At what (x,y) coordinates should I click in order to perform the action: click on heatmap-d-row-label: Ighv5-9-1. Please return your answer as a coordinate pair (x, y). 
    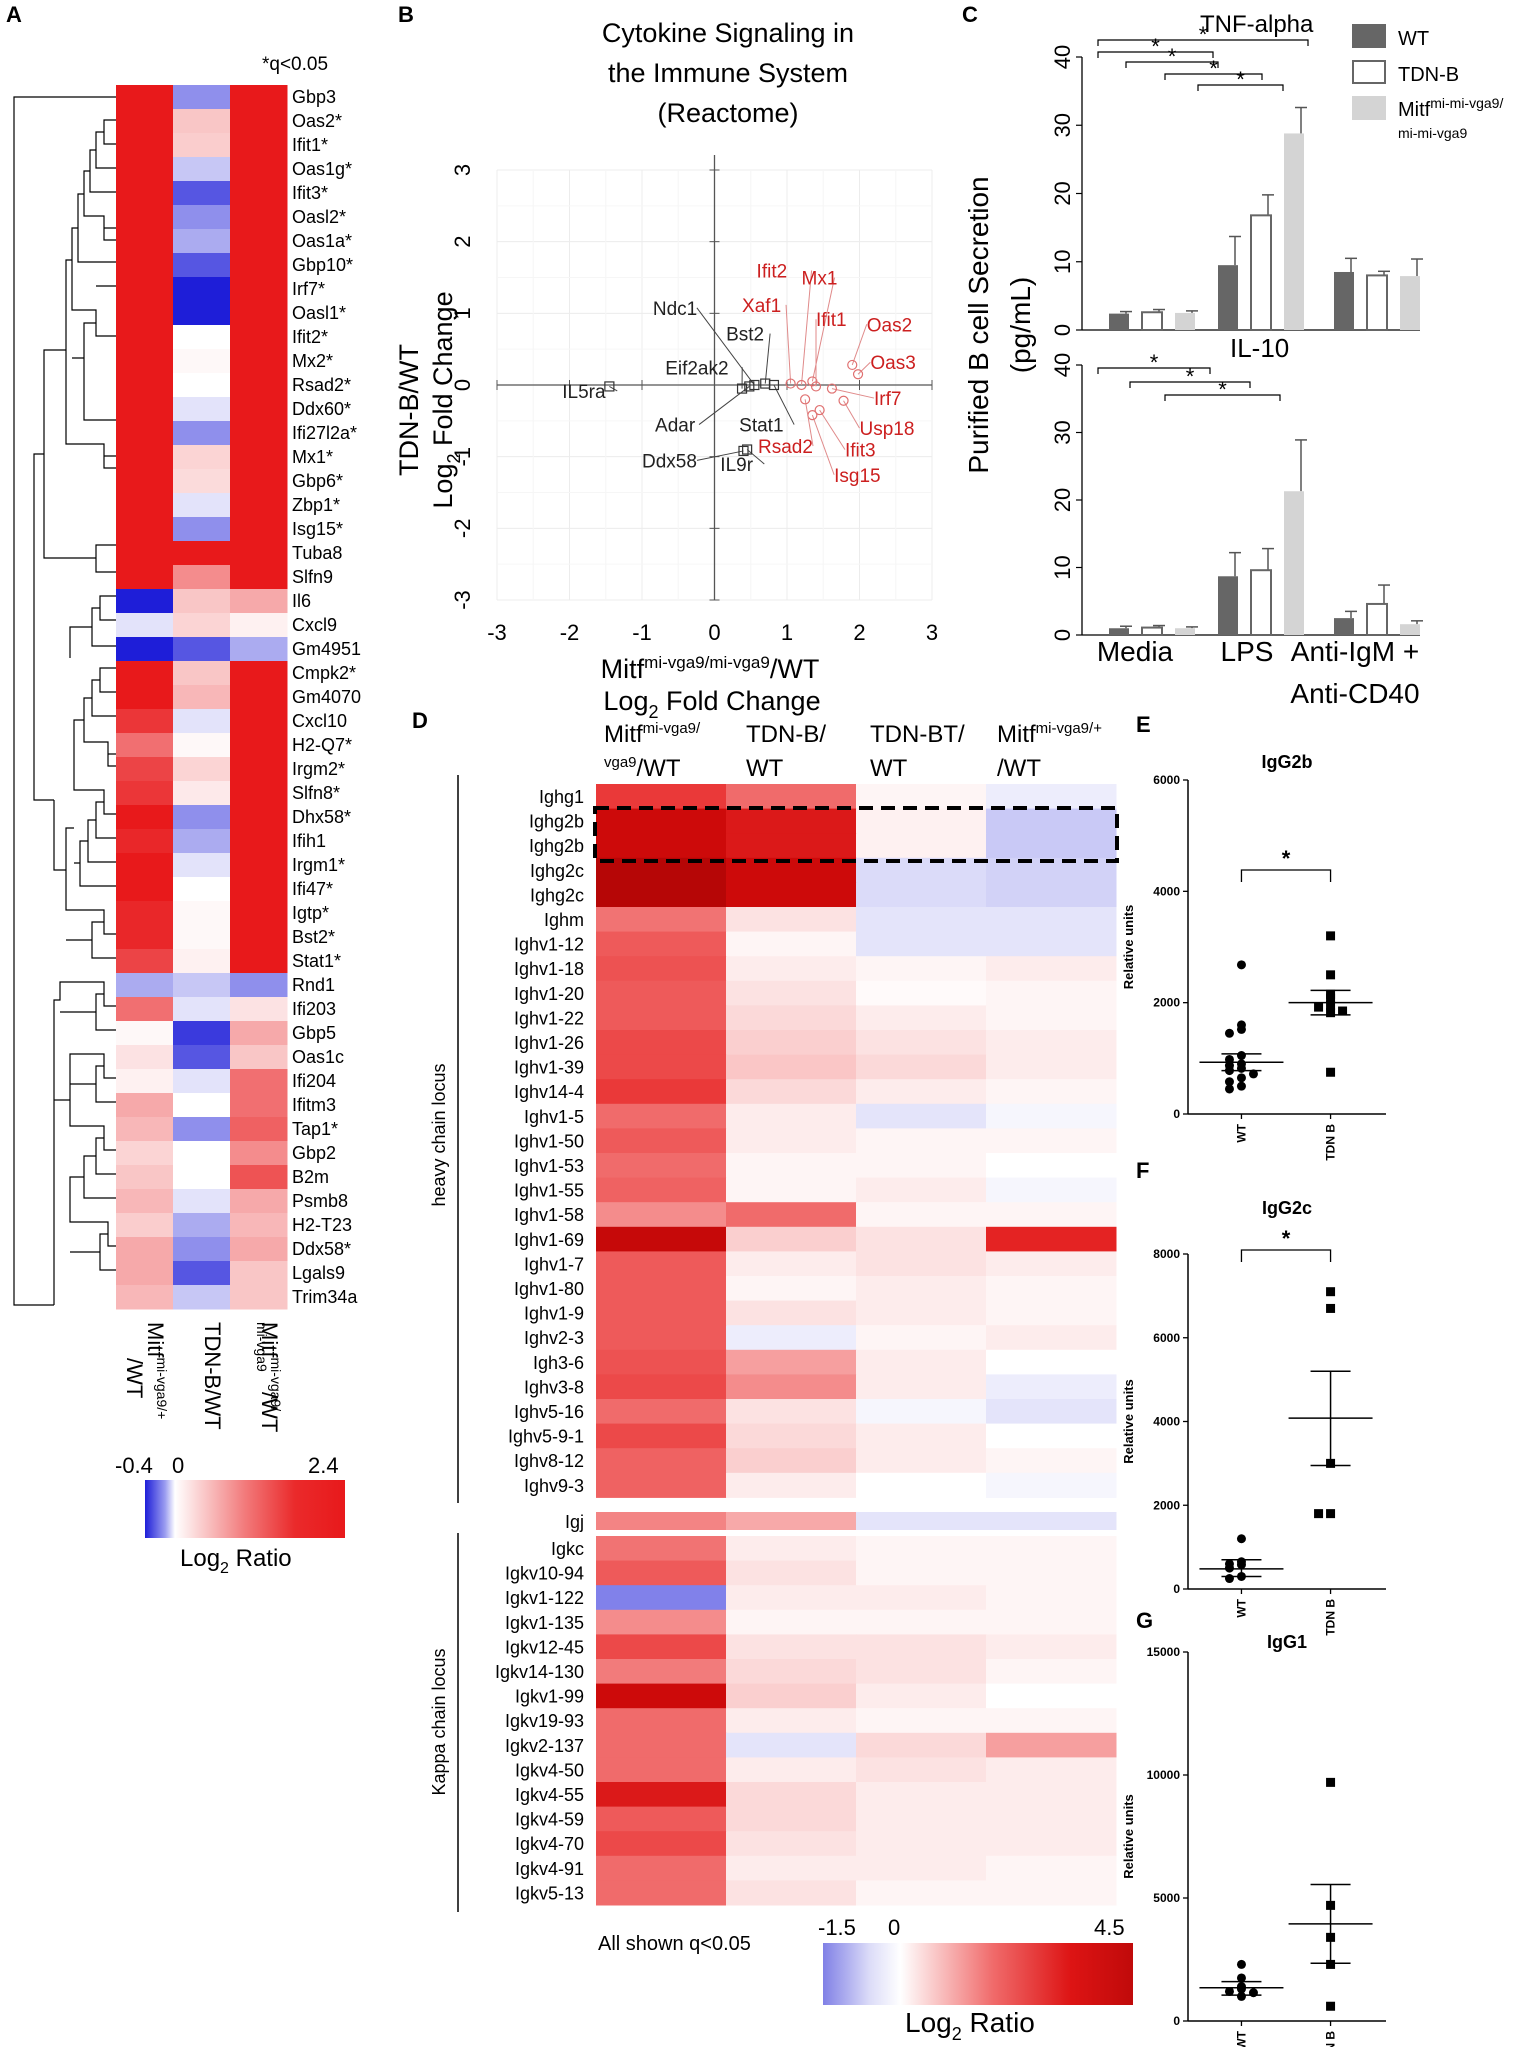
    Looking at the image, I should click on (546, 1437).